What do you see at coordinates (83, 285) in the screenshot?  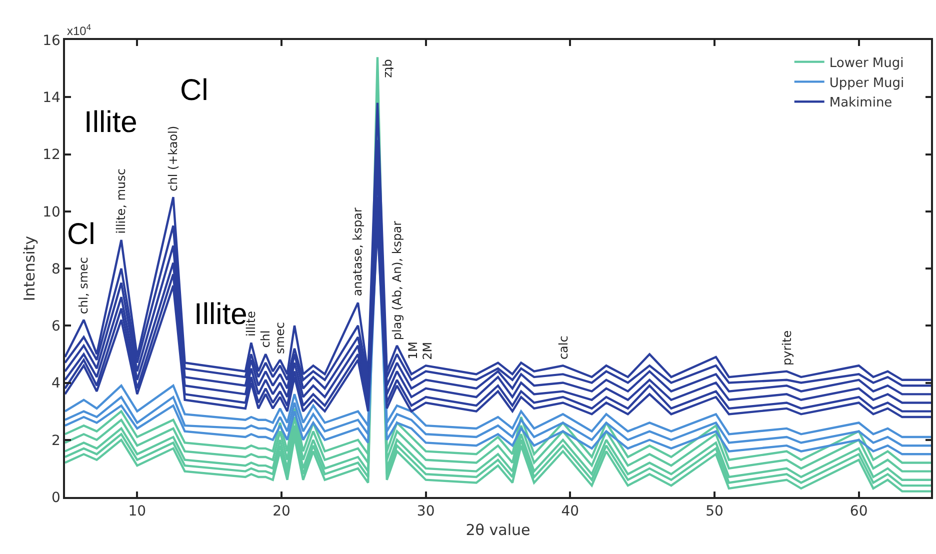 I see `annotation: chl, smec` at bounding box center [83, 285].